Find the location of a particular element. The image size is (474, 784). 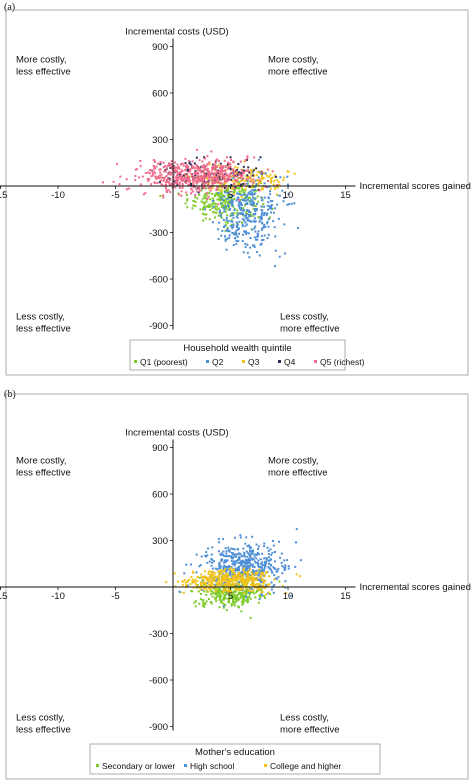

y-tick-label: 900 is located at coordinates (160, 448).